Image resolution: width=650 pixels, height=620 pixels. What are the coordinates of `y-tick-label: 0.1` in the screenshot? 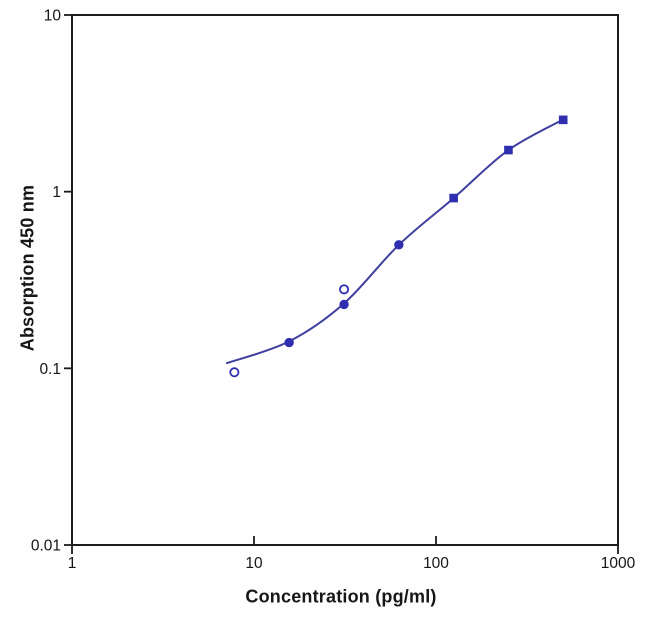 It's located at (50, 369).